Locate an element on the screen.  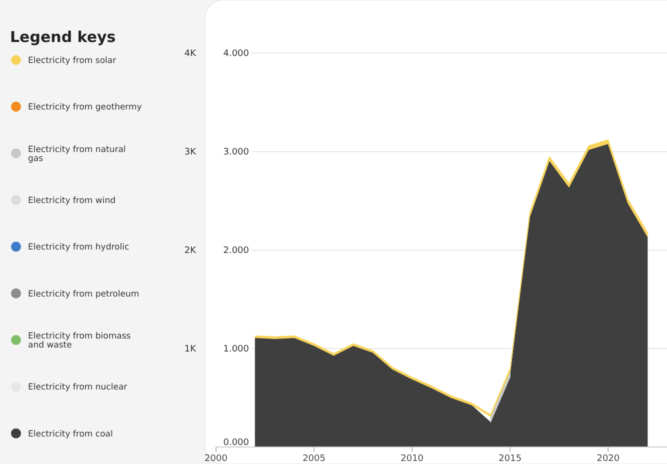
y2-tick-label: 4.000 is located at coordinates (236, 54).